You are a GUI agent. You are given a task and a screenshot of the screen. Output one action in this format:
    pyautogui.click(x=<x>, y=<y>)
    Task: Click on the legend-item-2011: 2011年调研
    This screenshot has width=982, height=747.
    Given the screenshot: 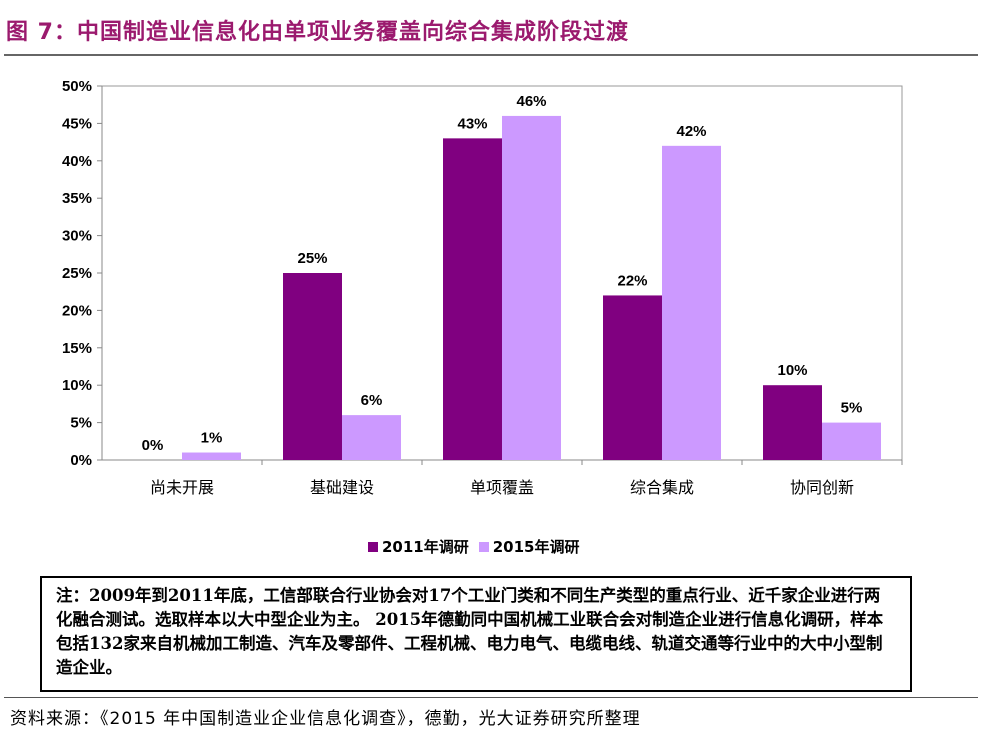 What is the action you would take?
    pyautogui.click(x=418, y=546)
    